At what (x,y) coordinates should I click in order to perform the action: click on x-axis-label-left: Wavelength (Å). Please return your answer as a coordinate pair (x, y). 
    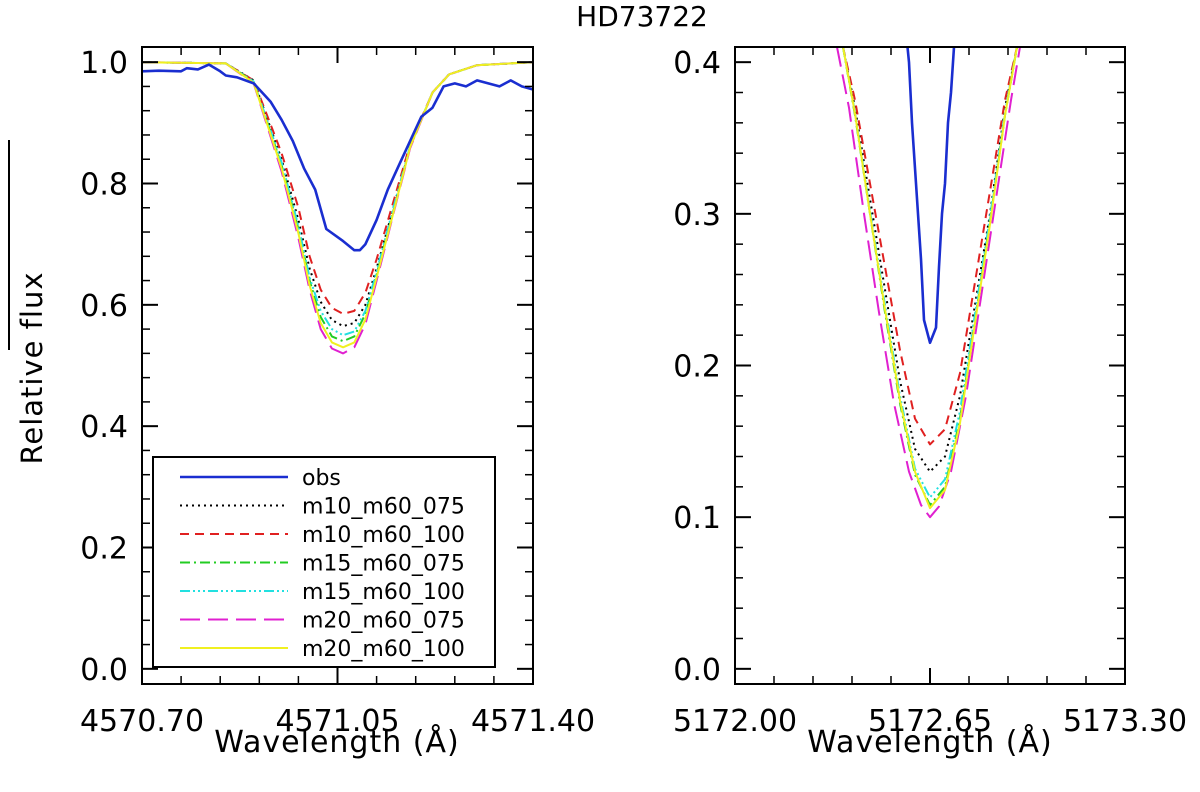
    Looking at the image, I should click on (336, 742).